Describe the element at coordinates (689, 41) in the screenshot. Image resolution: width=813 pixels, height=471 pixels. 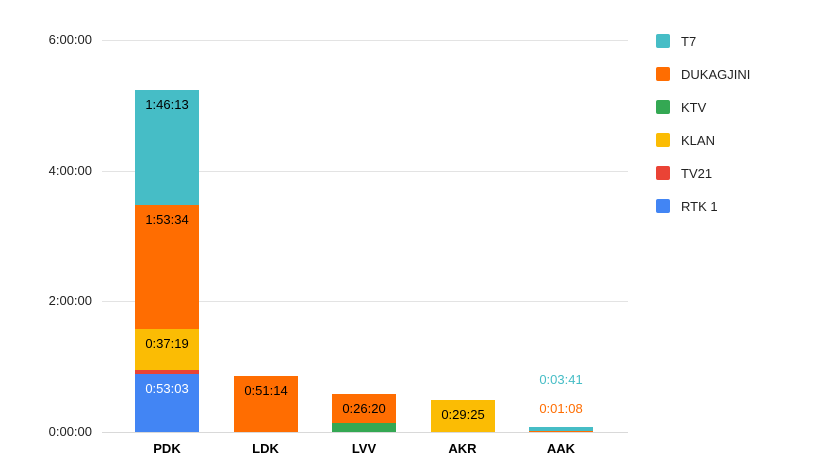
I see `legend-label: T7` at that location.